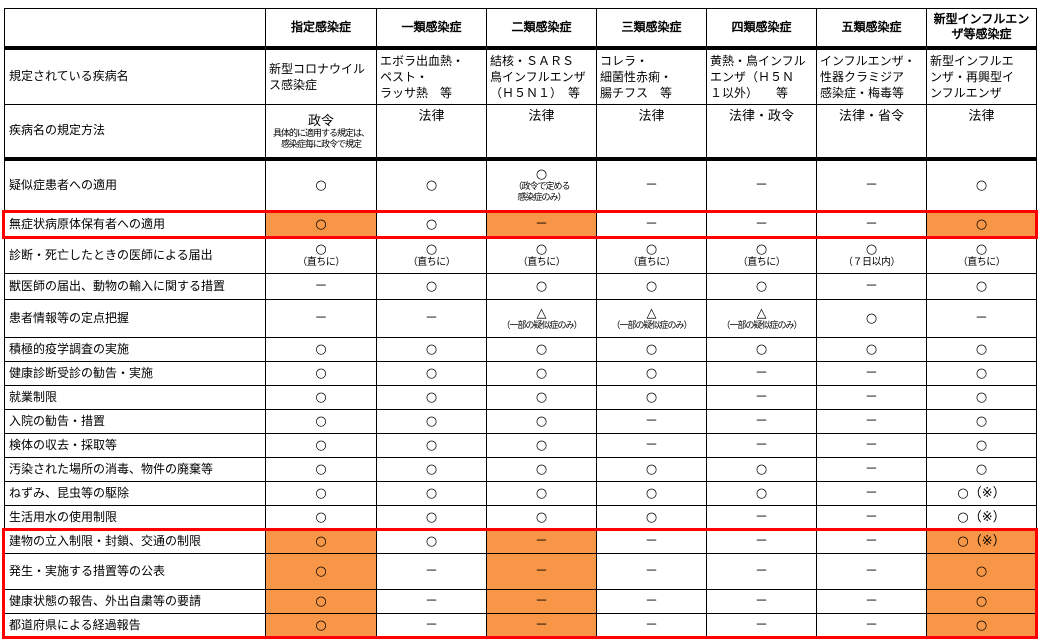  I want to click on cell-value: 政令, so click(320, 122).